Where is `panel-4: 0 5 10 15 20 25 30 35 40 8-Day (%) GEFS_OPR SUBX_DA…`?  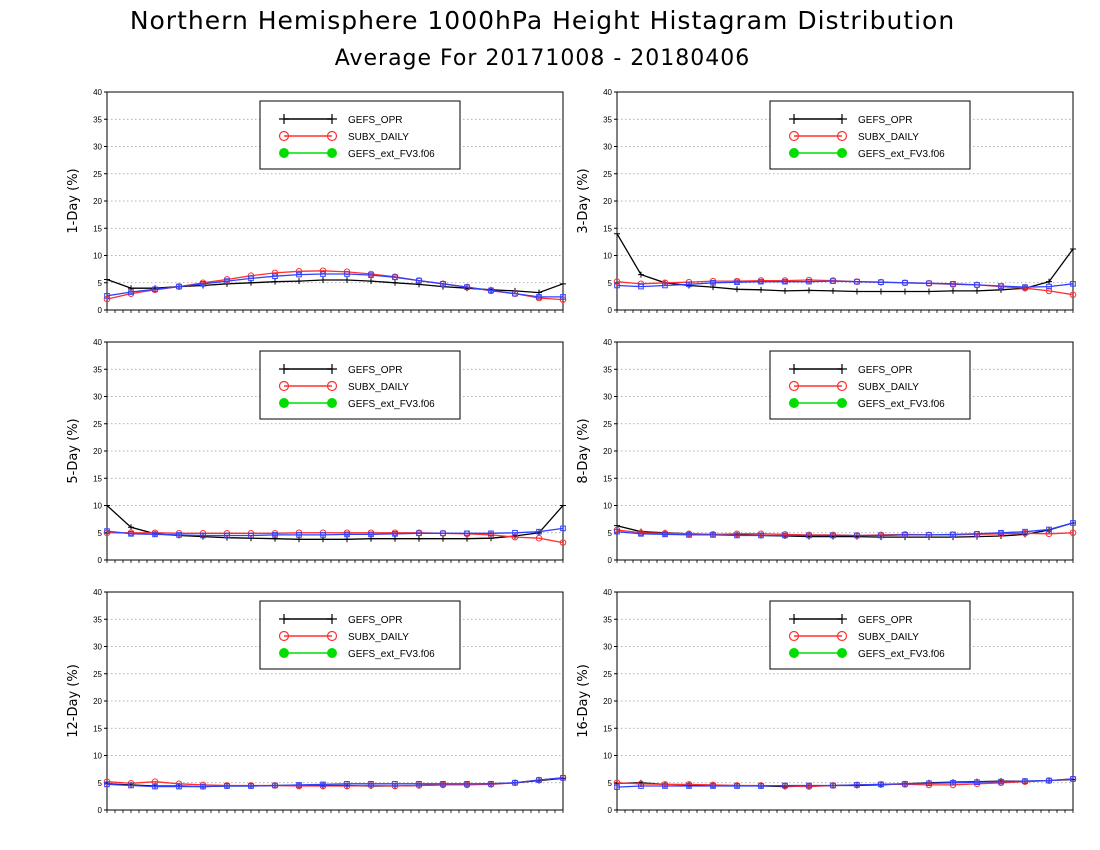
panel-4: 0 5 10 15 20 25 30 35 40 8-Day (%) GEFS_OPR SUBX_DA… is located at coordinates (826, 451).